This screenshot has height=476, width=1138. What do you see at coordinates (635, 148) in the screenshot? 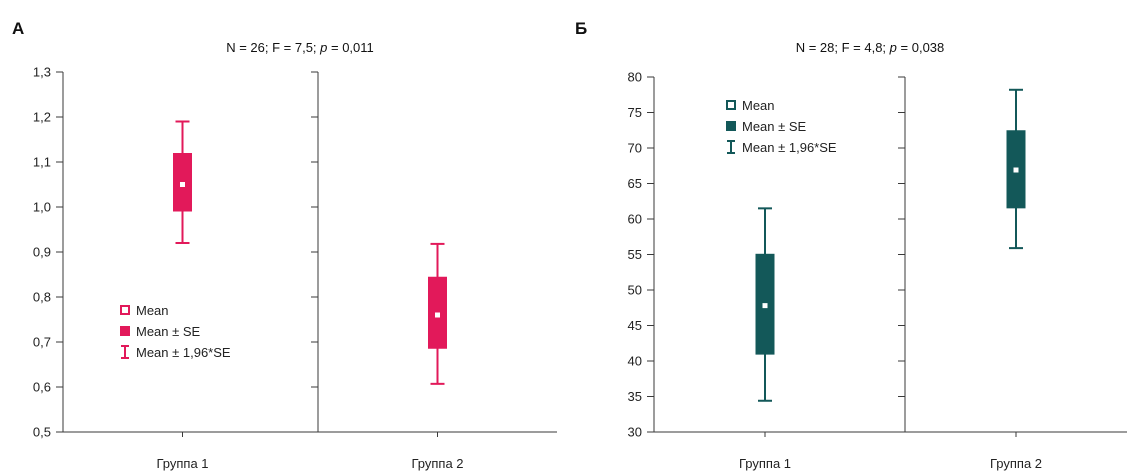
I see `y-tick-label: 70` at bounding box center [635, 148].